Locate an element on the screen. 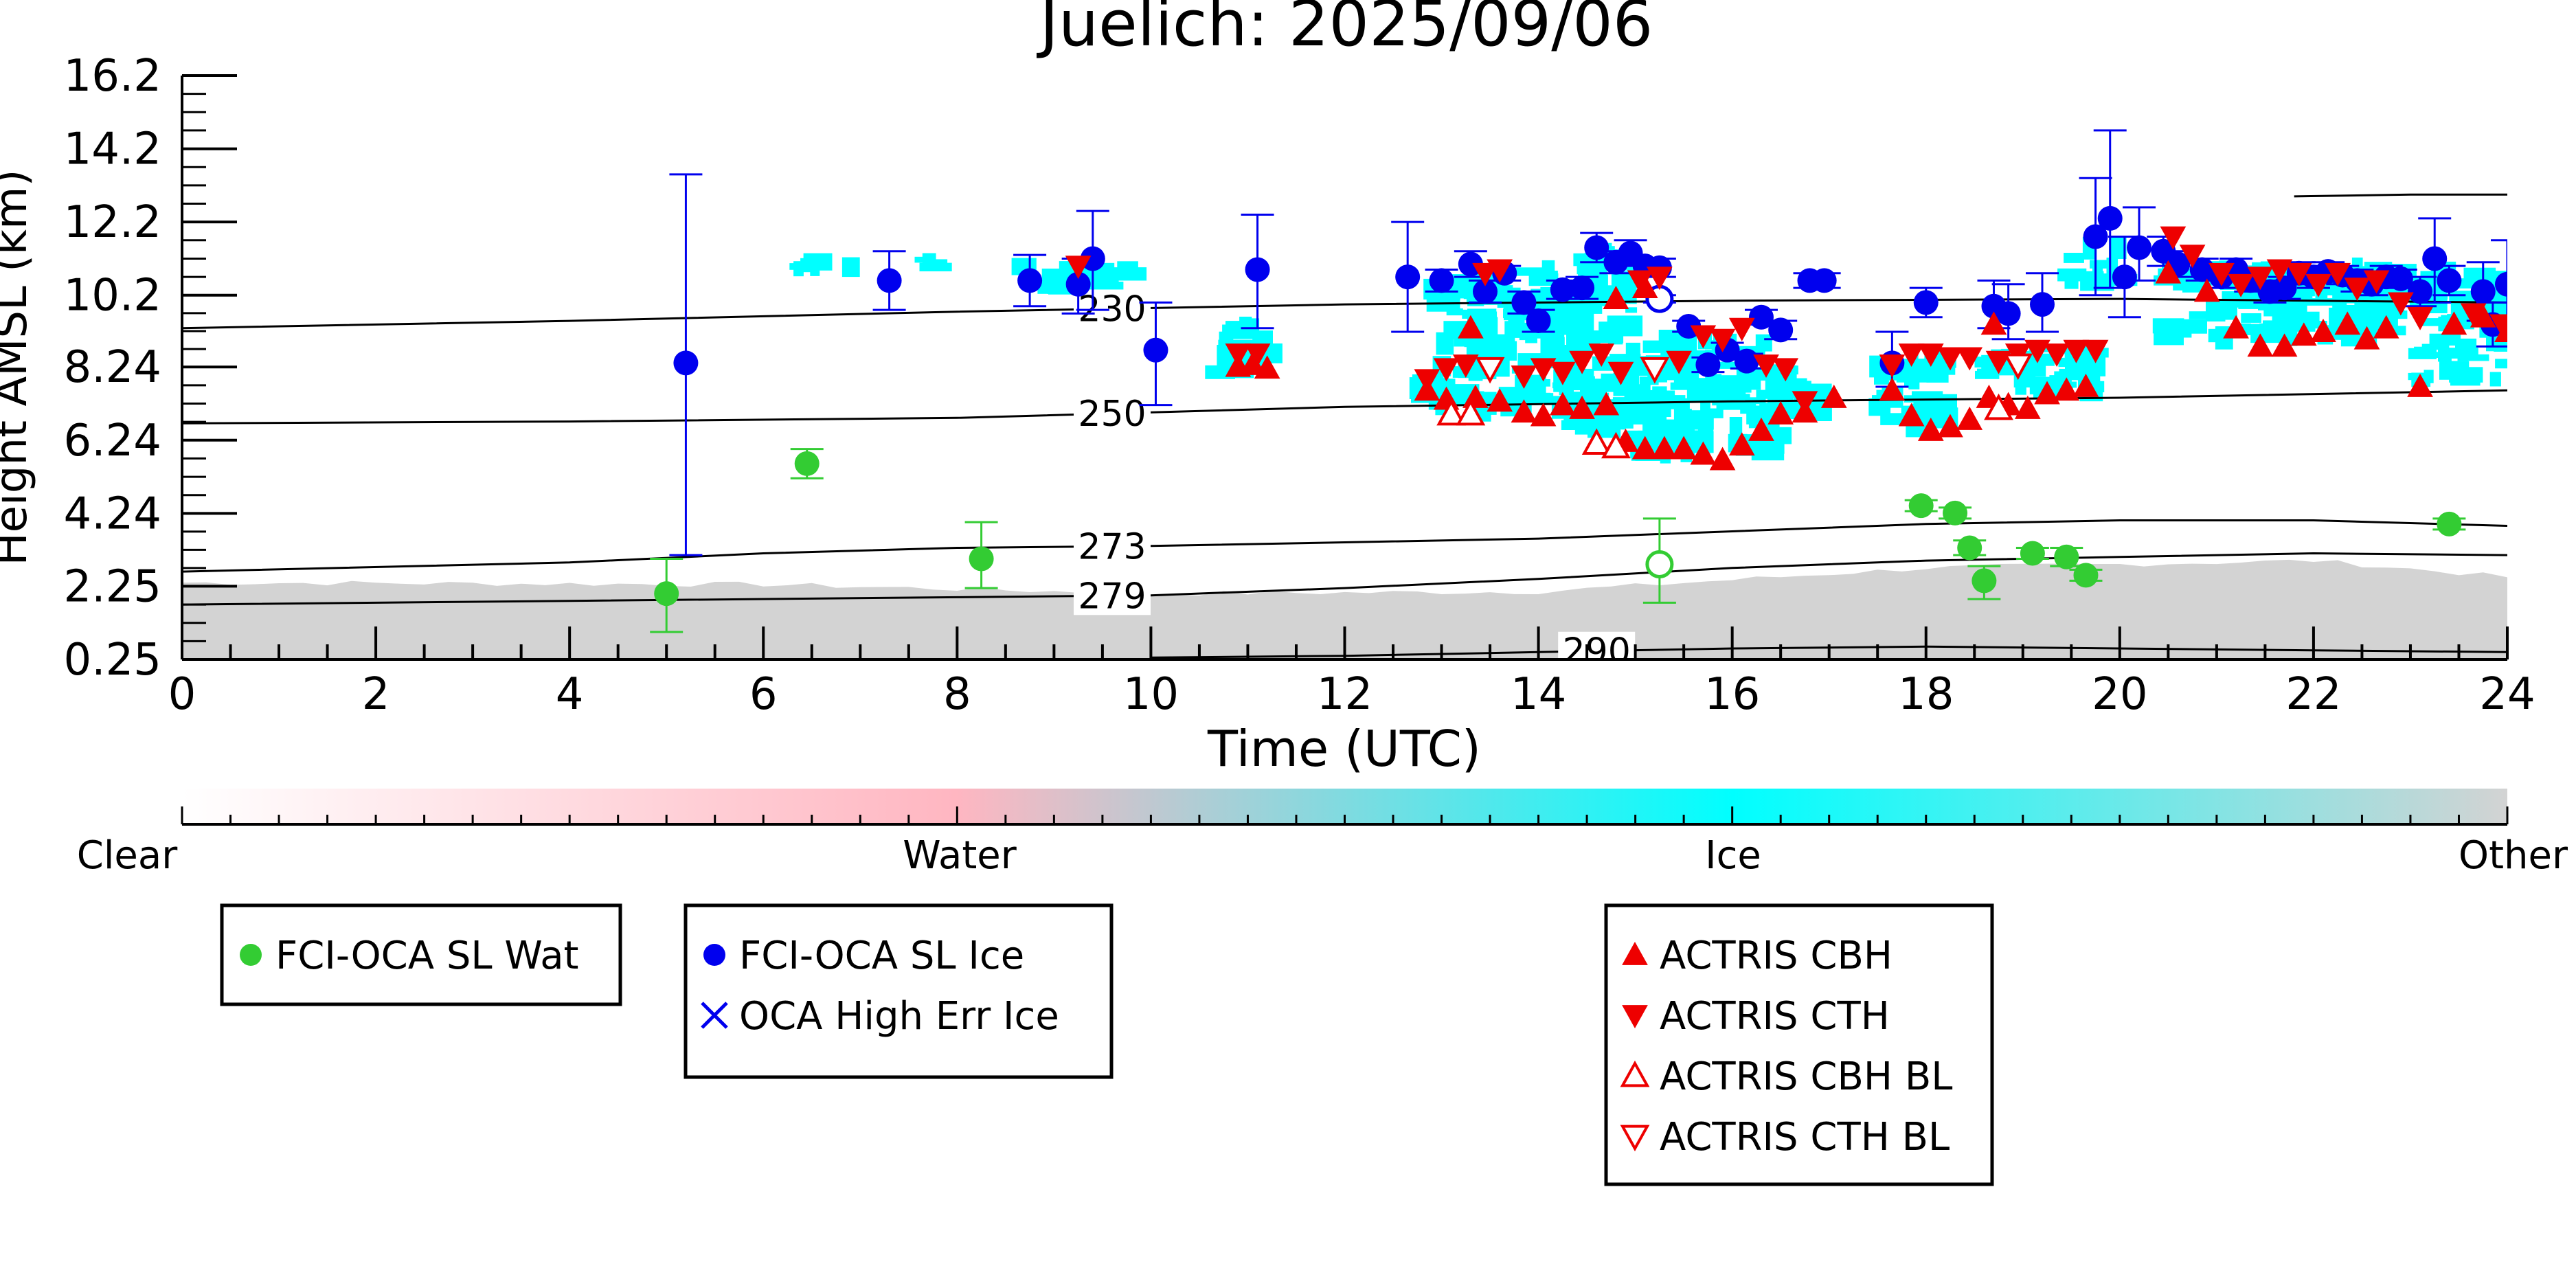 Image resolution: width=2576 pixels, height=1288 pixels. y-tick-label: 14.2 is located at coordinates (113, 149).